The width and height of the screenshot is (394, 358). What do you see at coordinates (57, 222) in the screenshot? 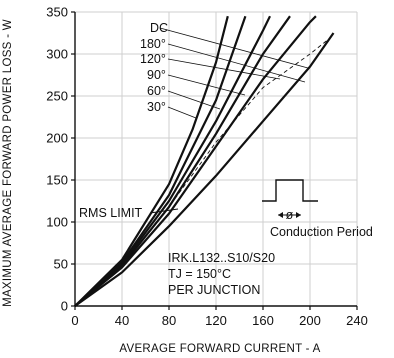
I see `y-tick-label: 100` at bounding box center [57, 222].